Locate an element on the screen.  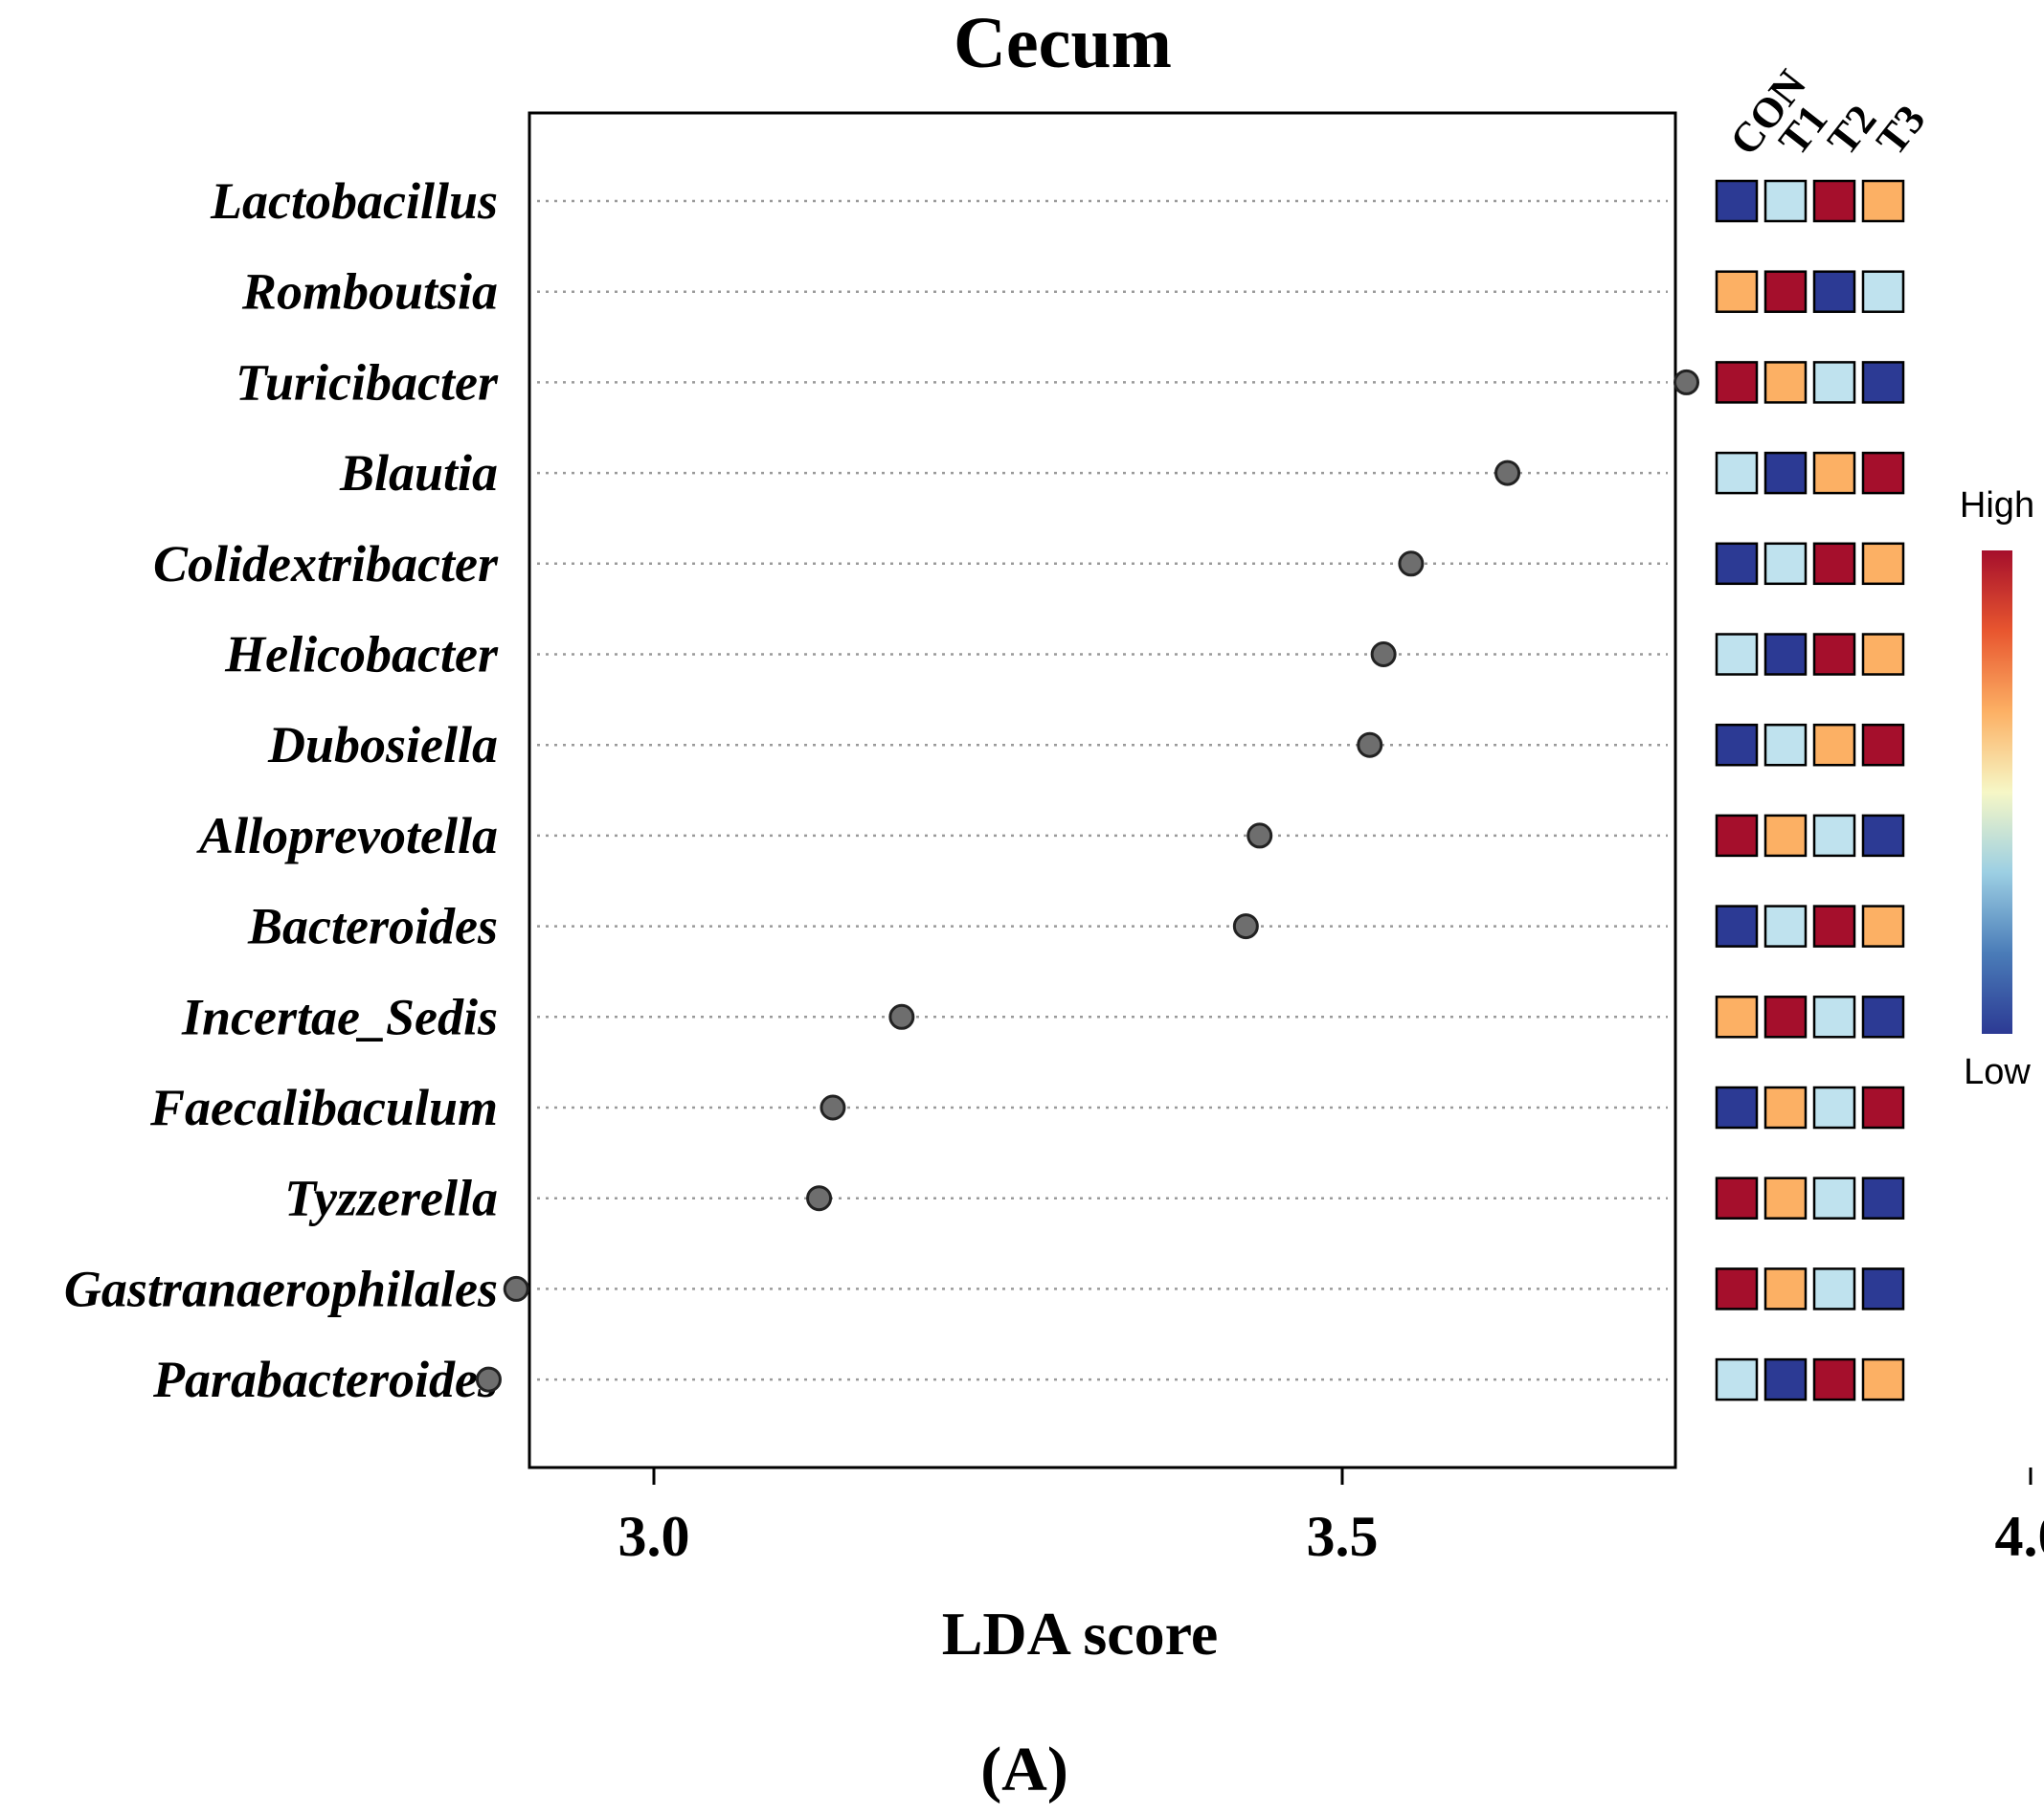
y-tick-label: Parabacteroides is located at coordinates (325, 1379).